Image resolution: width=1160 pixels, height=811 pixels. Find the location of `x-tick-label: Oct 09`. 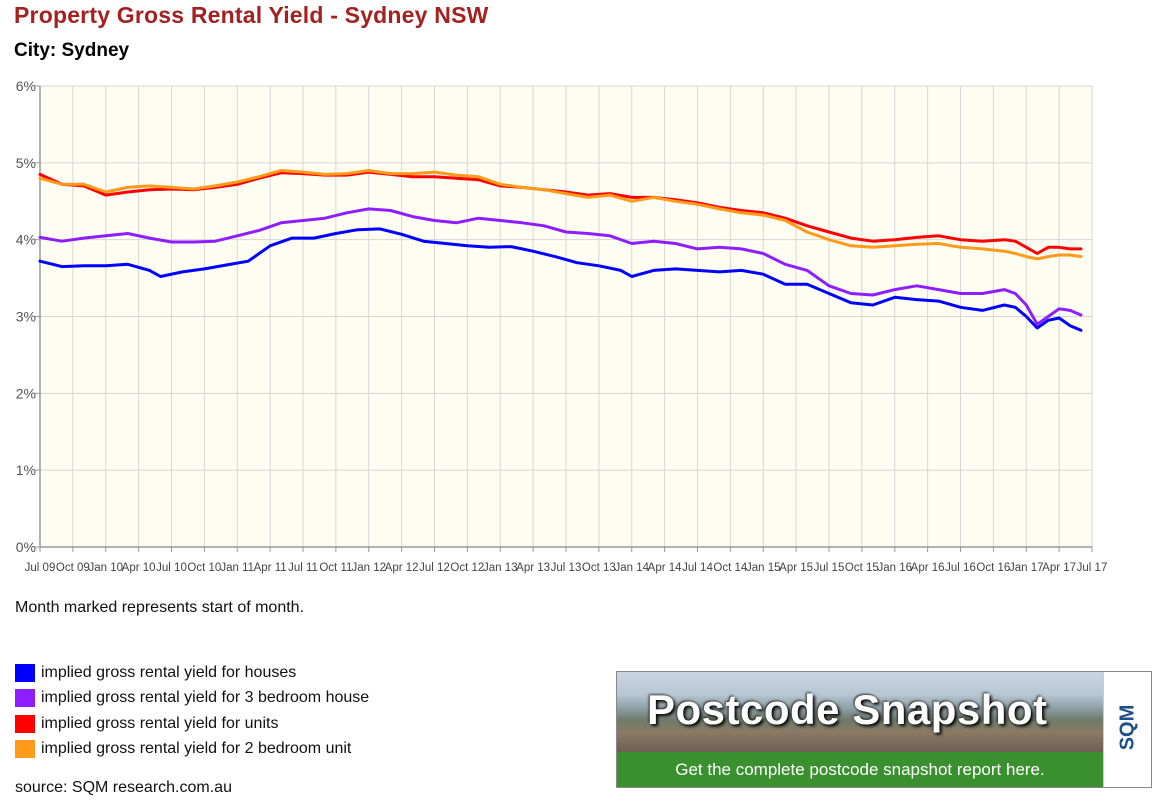

x-tick-label: Oct 09 is located at coordinates (73, 568).